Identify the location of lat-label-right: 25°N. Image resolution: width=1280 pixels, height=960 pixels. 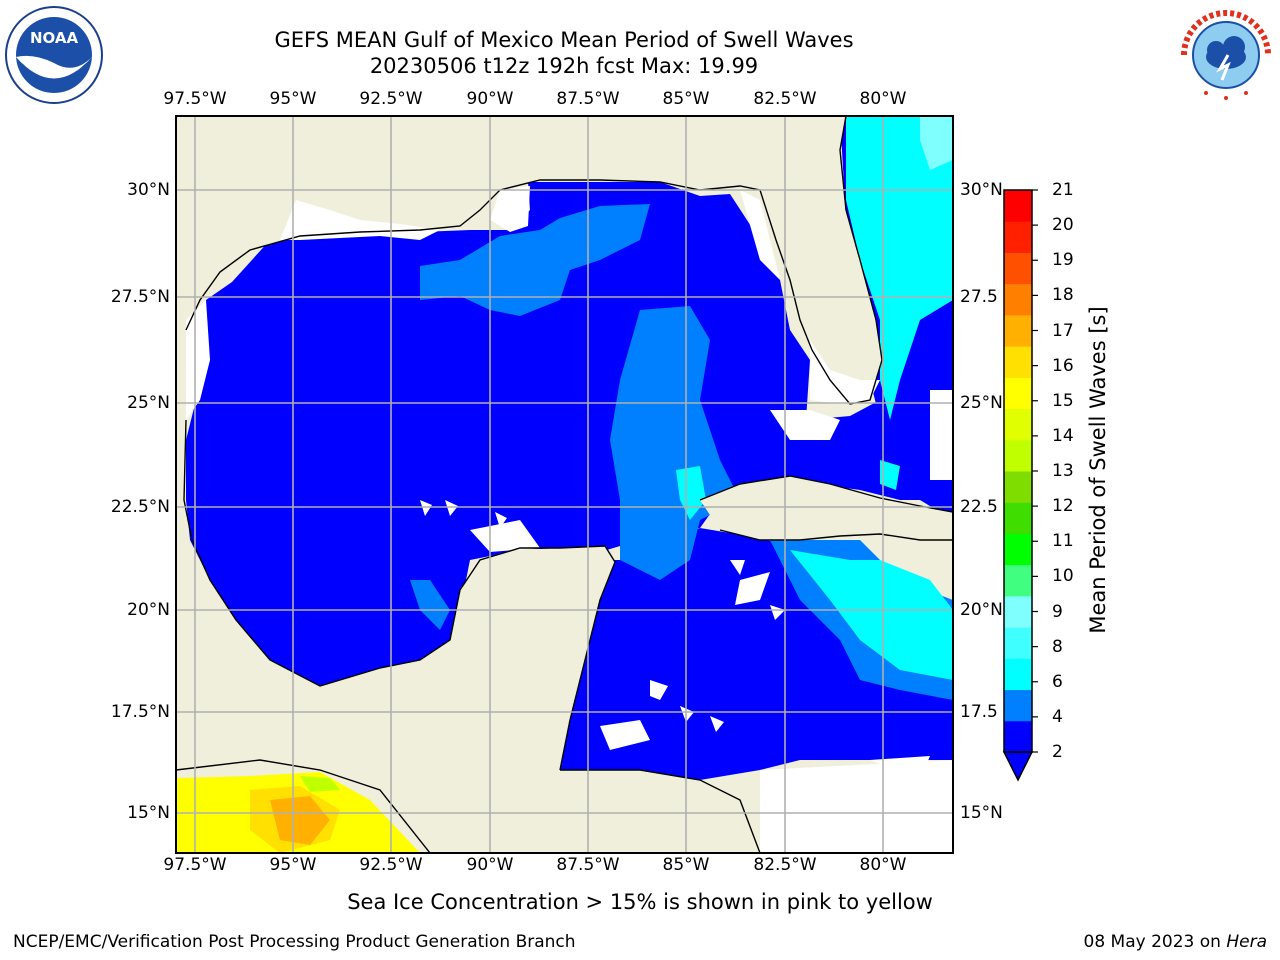
(981, 403).